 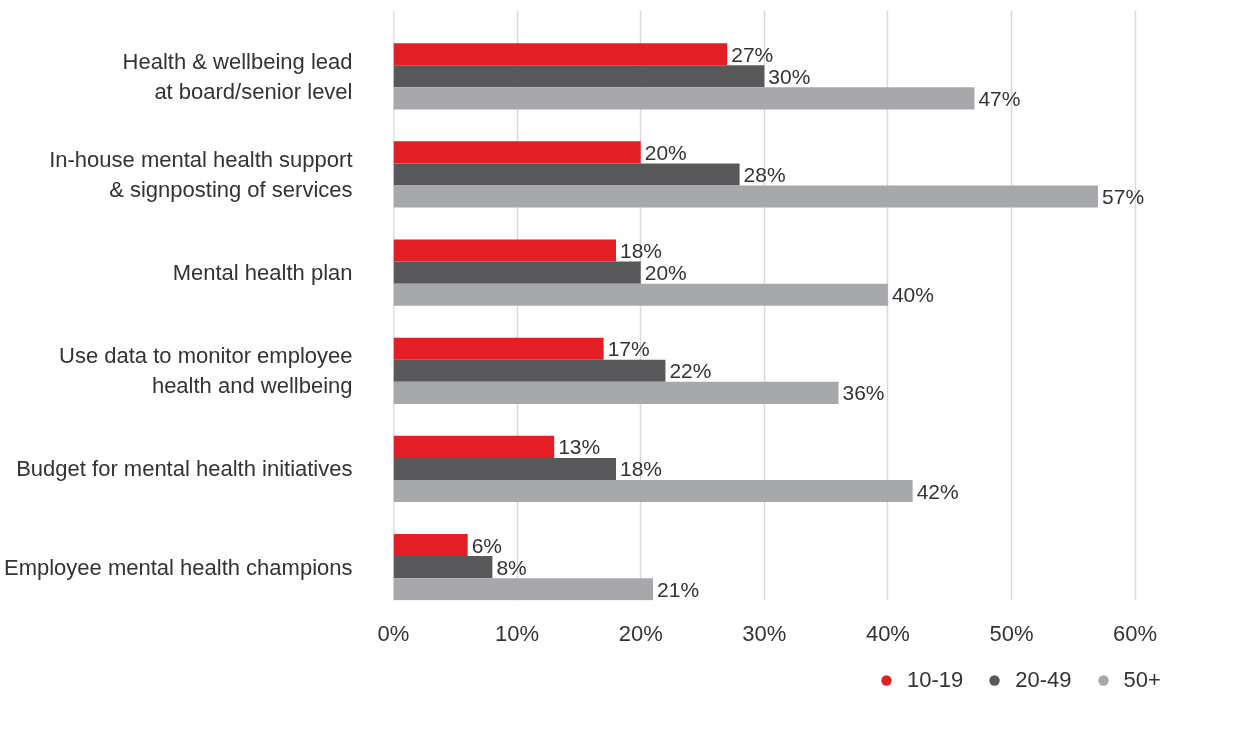 I want to click on legend-label: 20-49, so click(x=1043, y=680).